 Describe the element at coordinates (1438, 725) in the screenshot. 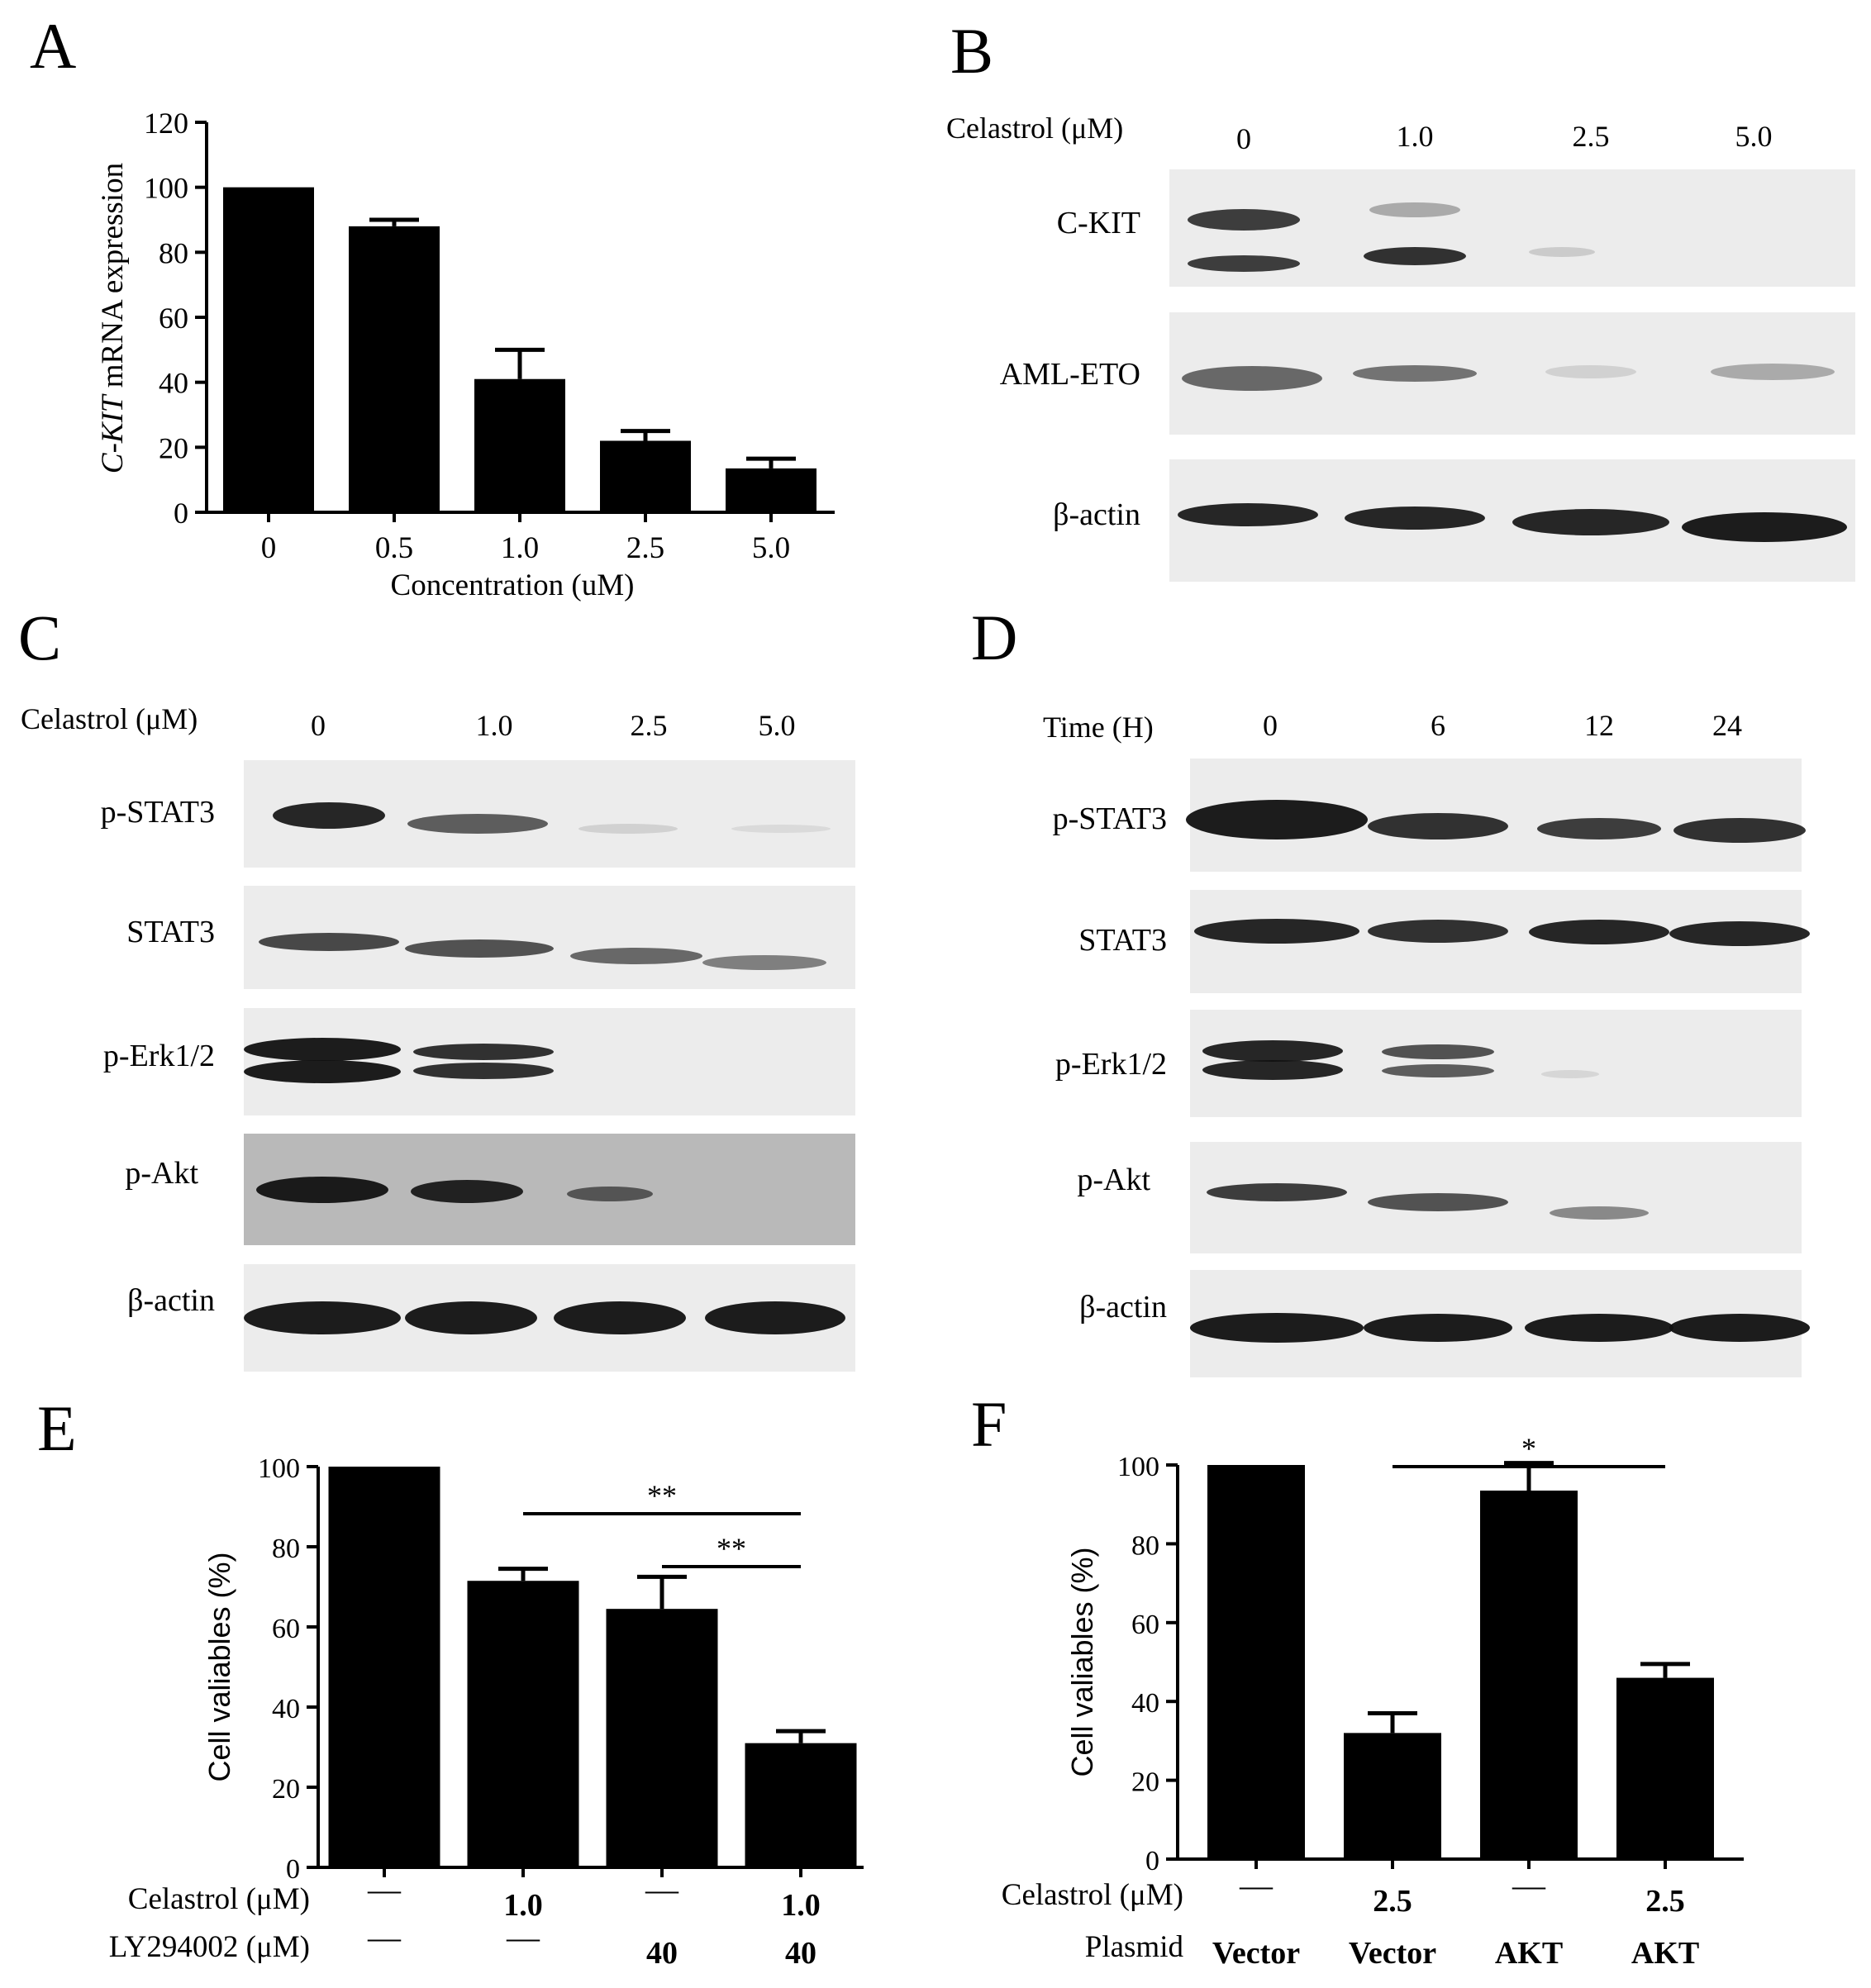

I see `panel-d-lane-2: 6` at that location.